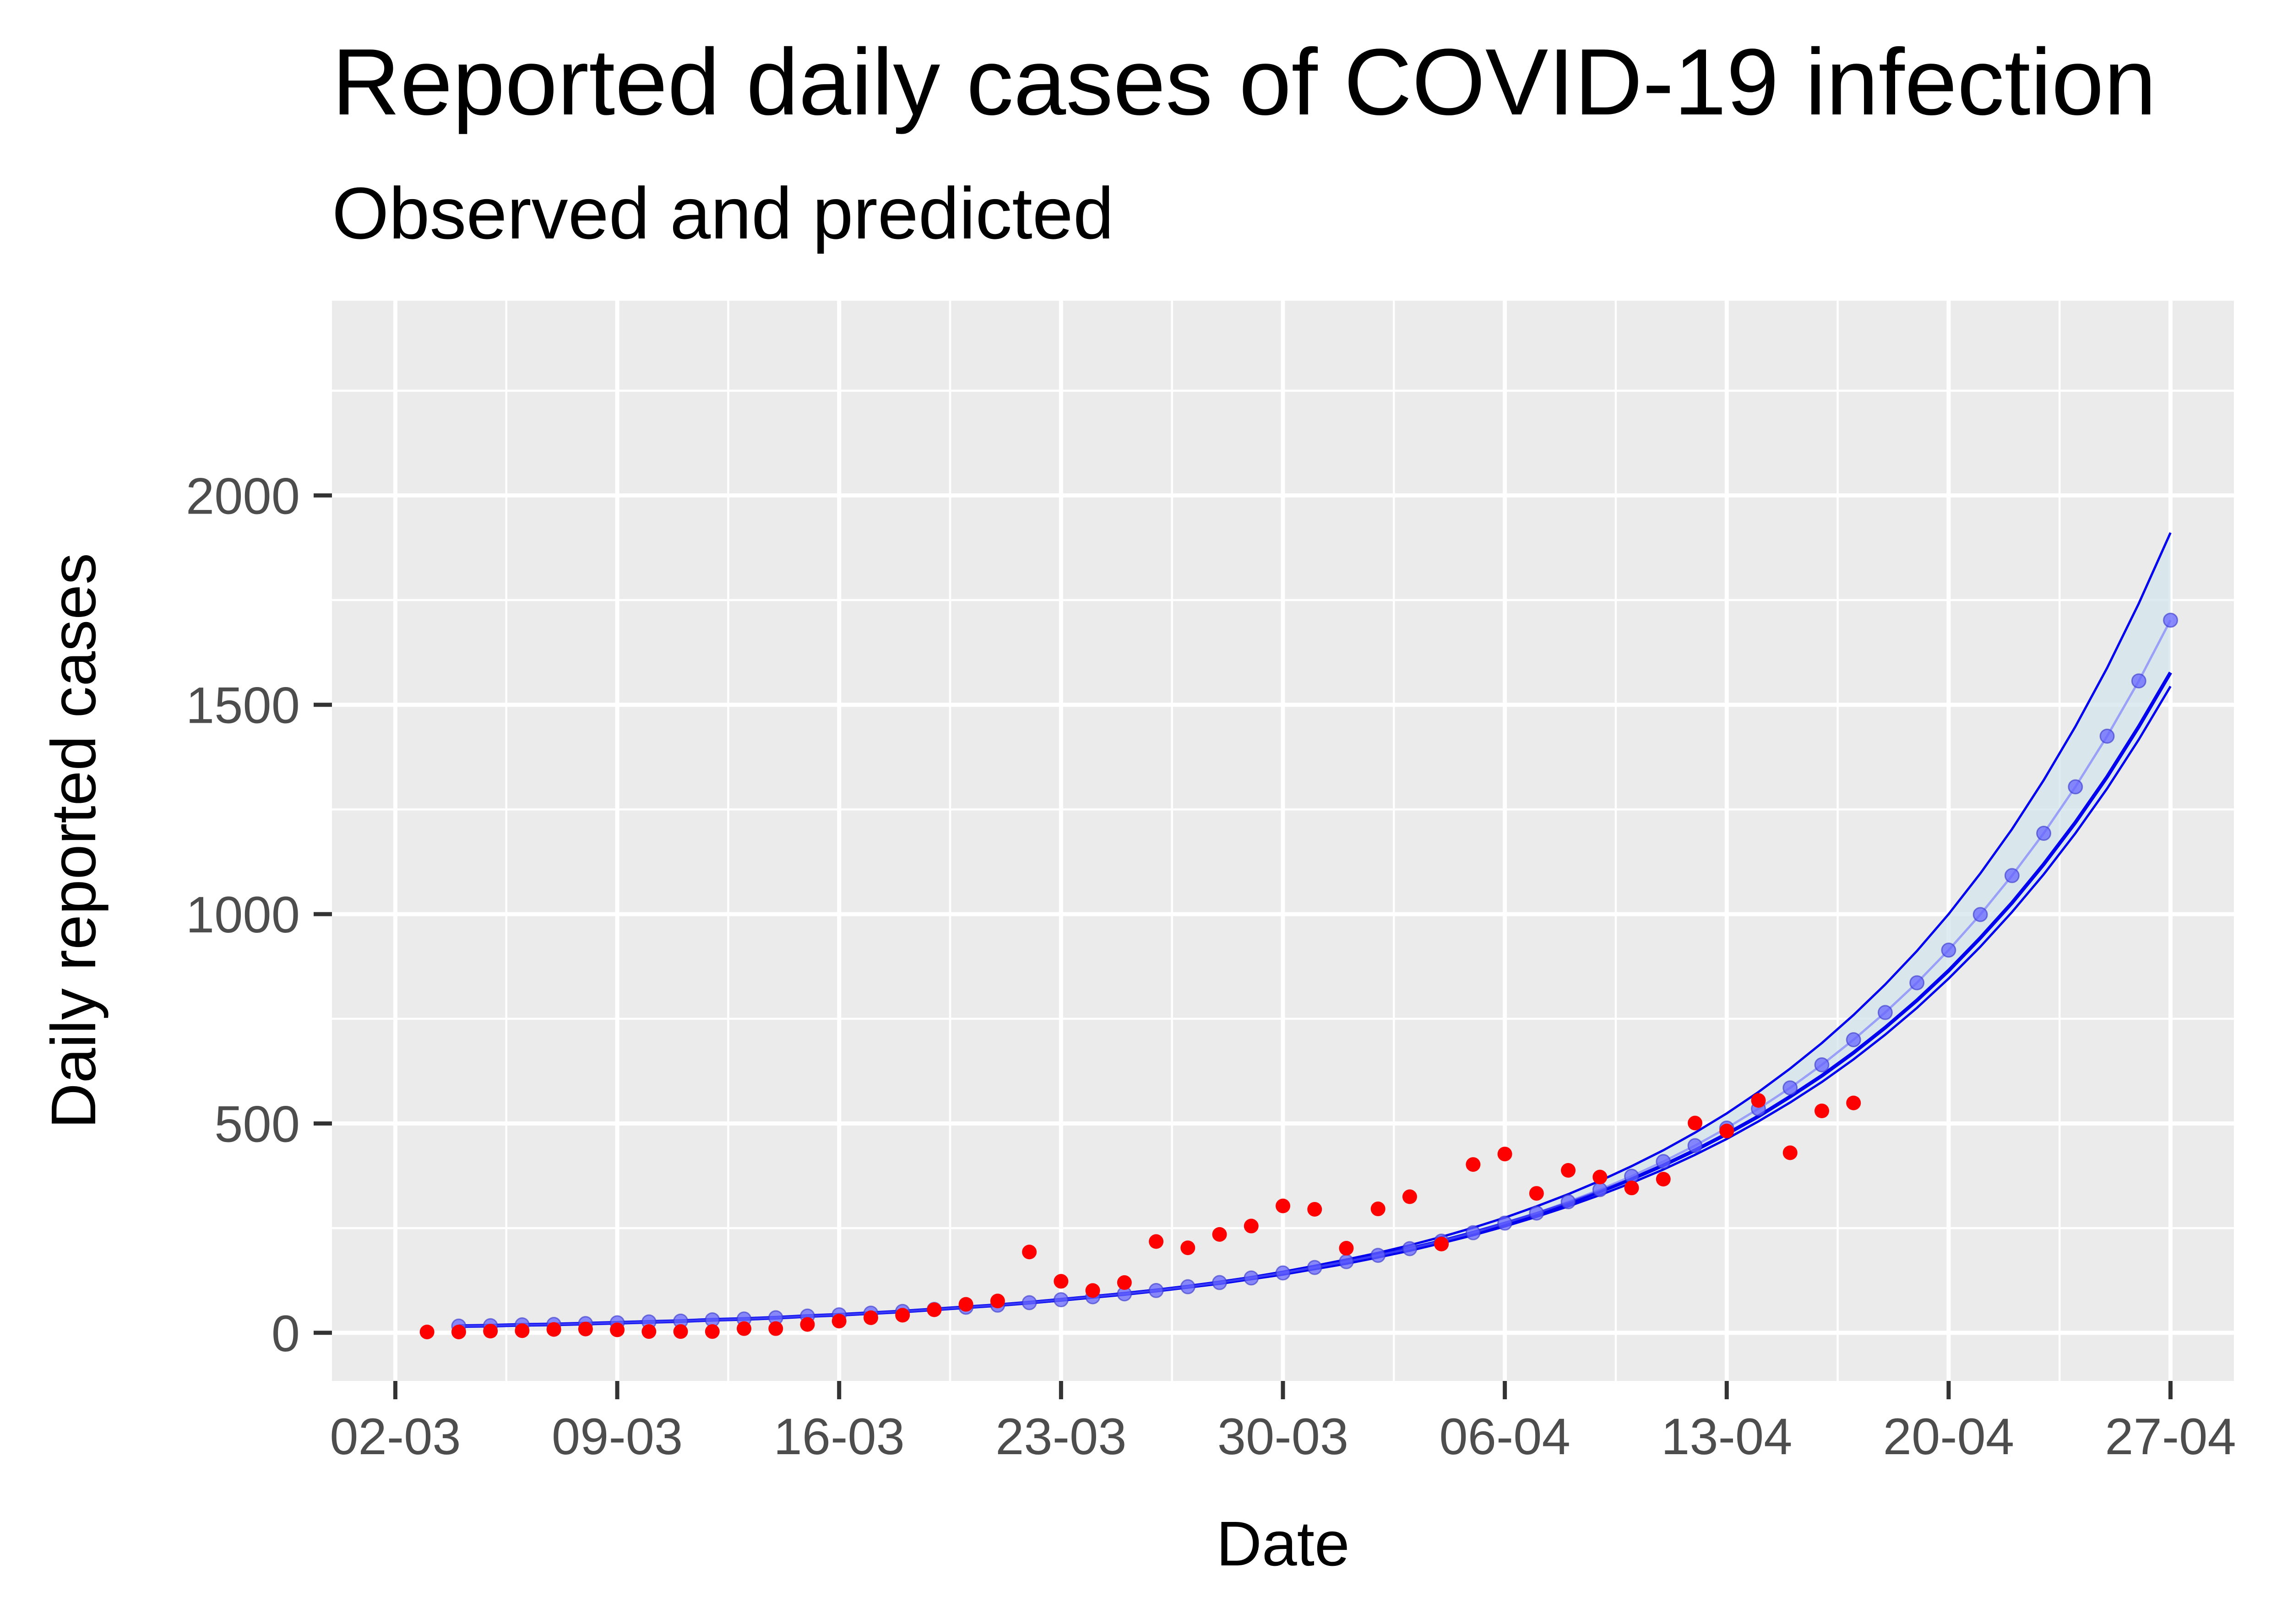 The height and width of the screenshot is (1624, 2271). Describe the element at coordinates (618, 1436) in the screenshot. I see `x-axis-tick-label: 09-03` at that location.